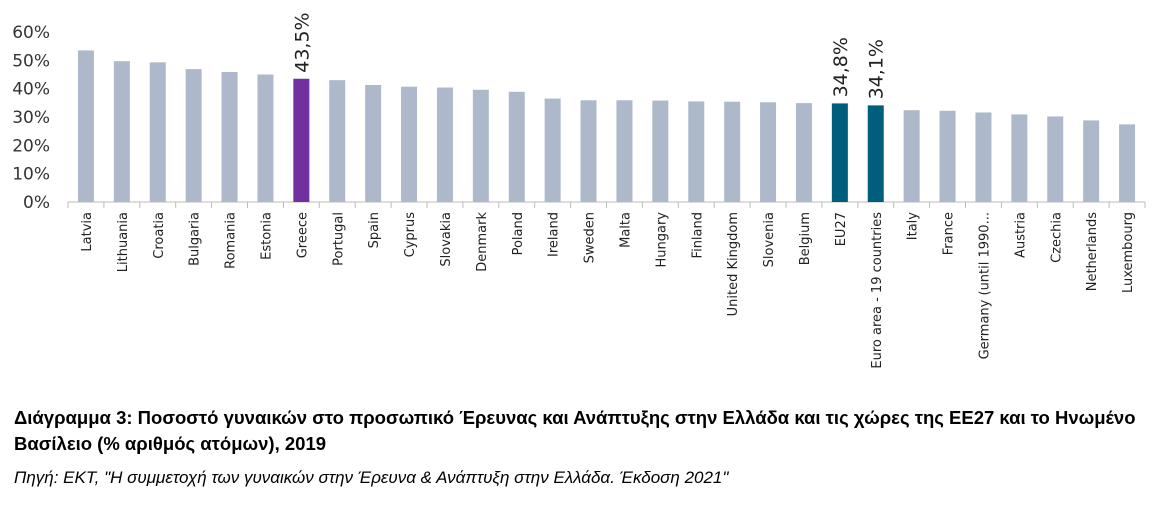 This screenshot has width=1172, height=507. I want to click on y-tick-label: 50%, so click(31, 61).